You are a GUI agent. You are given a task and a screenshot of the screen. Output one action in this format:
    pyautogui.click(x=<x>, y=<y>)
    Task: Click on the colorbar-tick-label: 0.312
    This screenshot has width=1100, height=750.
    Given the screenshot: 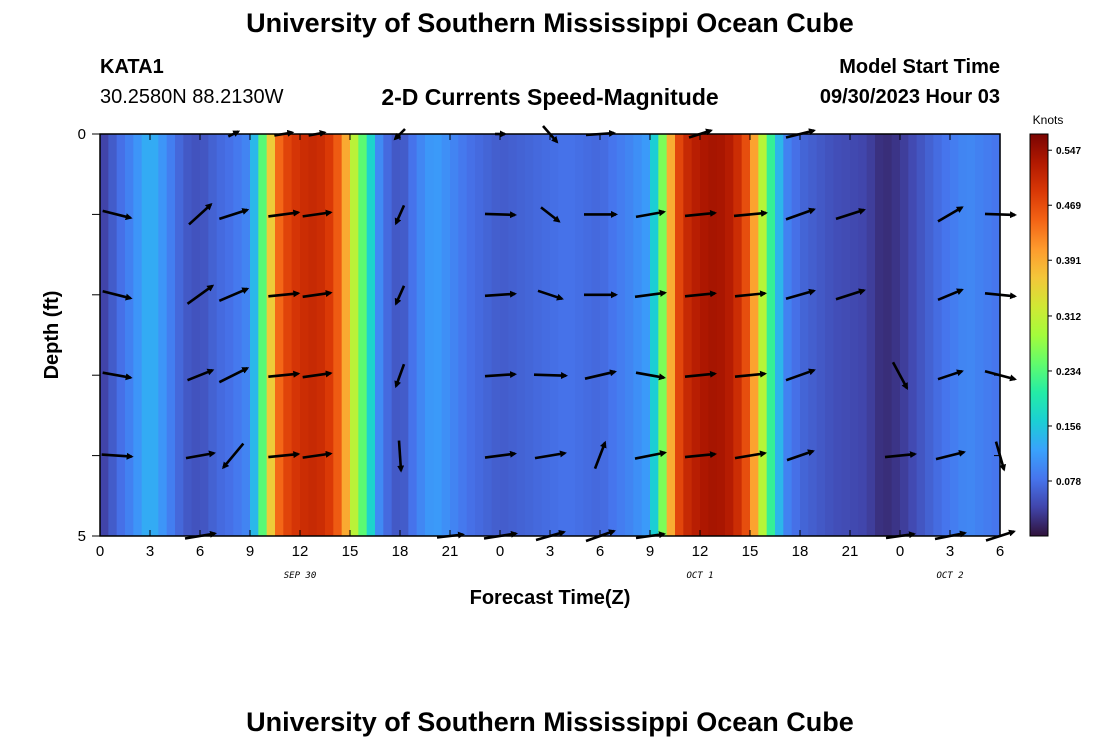 What is the action you would take?
    pyautogui.click(x=1068, y=317)
    